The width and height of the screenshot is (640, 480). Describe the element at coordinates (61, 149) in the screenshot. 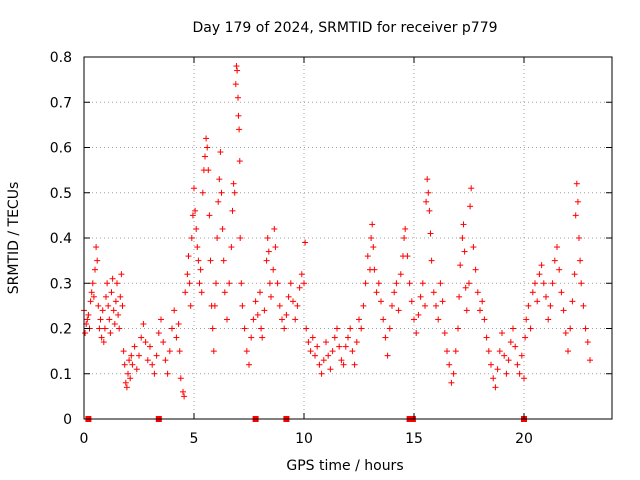

I see `y-tick-label: 0.6` at that location.